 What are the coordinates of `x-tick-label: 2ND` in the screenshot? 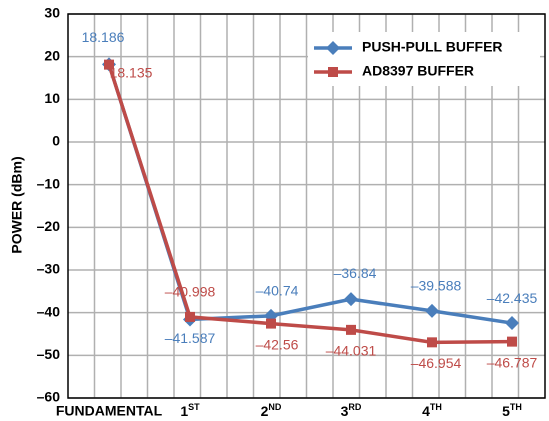 It's located at (271, 410).